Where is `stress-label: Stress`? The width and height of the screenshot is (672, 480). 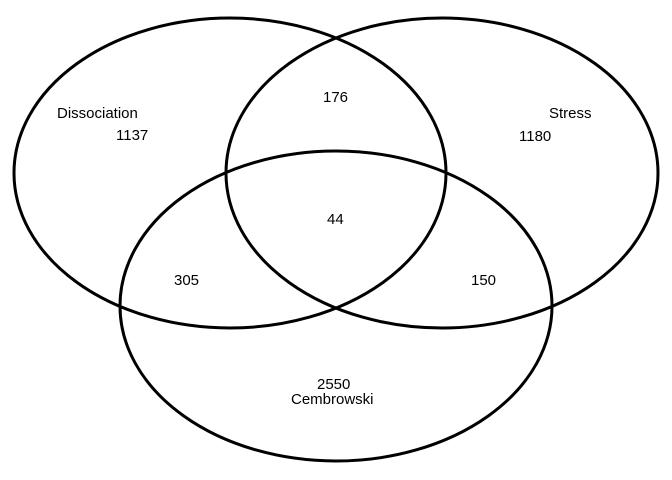 stress-label: Stress is located at coordinates (570, 113).